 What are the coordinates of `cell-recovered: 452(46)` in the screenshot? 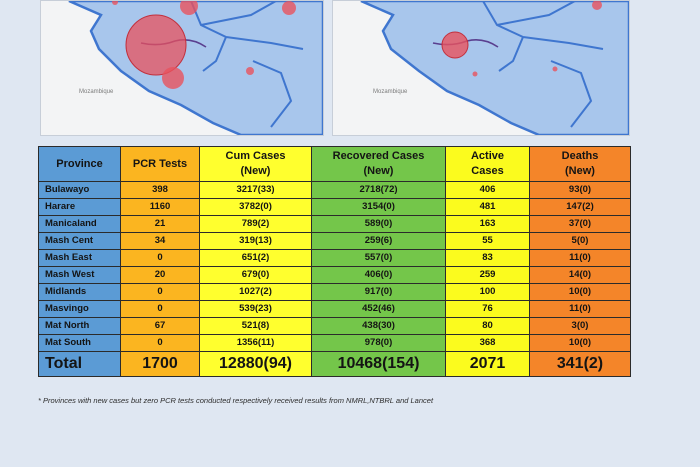 It's located at (378, 309).